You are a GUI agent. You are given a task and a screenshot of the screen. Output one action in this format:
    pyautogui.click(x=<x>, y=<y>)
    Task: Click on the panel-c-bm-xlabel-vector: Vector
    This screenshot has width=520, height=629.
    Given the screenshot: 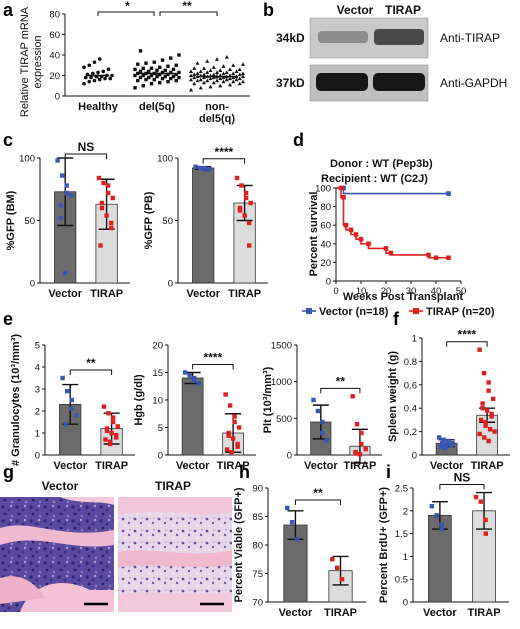 What is the action you would take?
    pyautogui.click(x=65, y=294)
    